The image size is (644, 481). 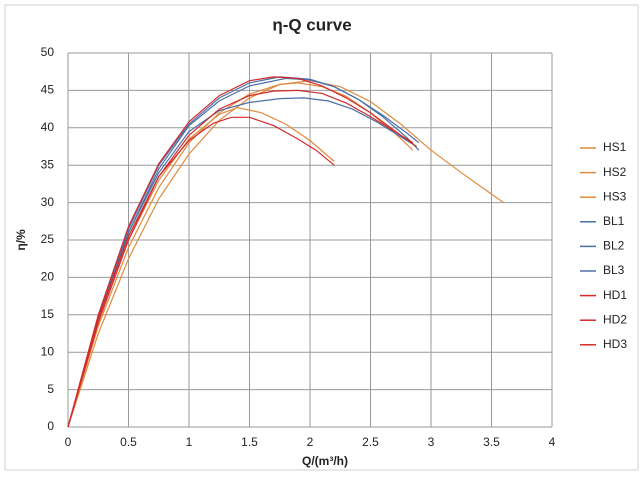 I want to click on x-tick-label: 2, so click(x=310, y=442).